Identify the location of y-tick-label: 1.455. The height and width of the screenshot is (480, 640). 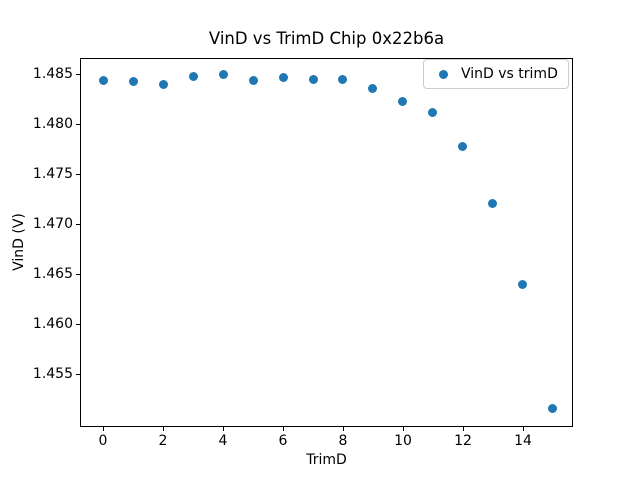
(52, 374).